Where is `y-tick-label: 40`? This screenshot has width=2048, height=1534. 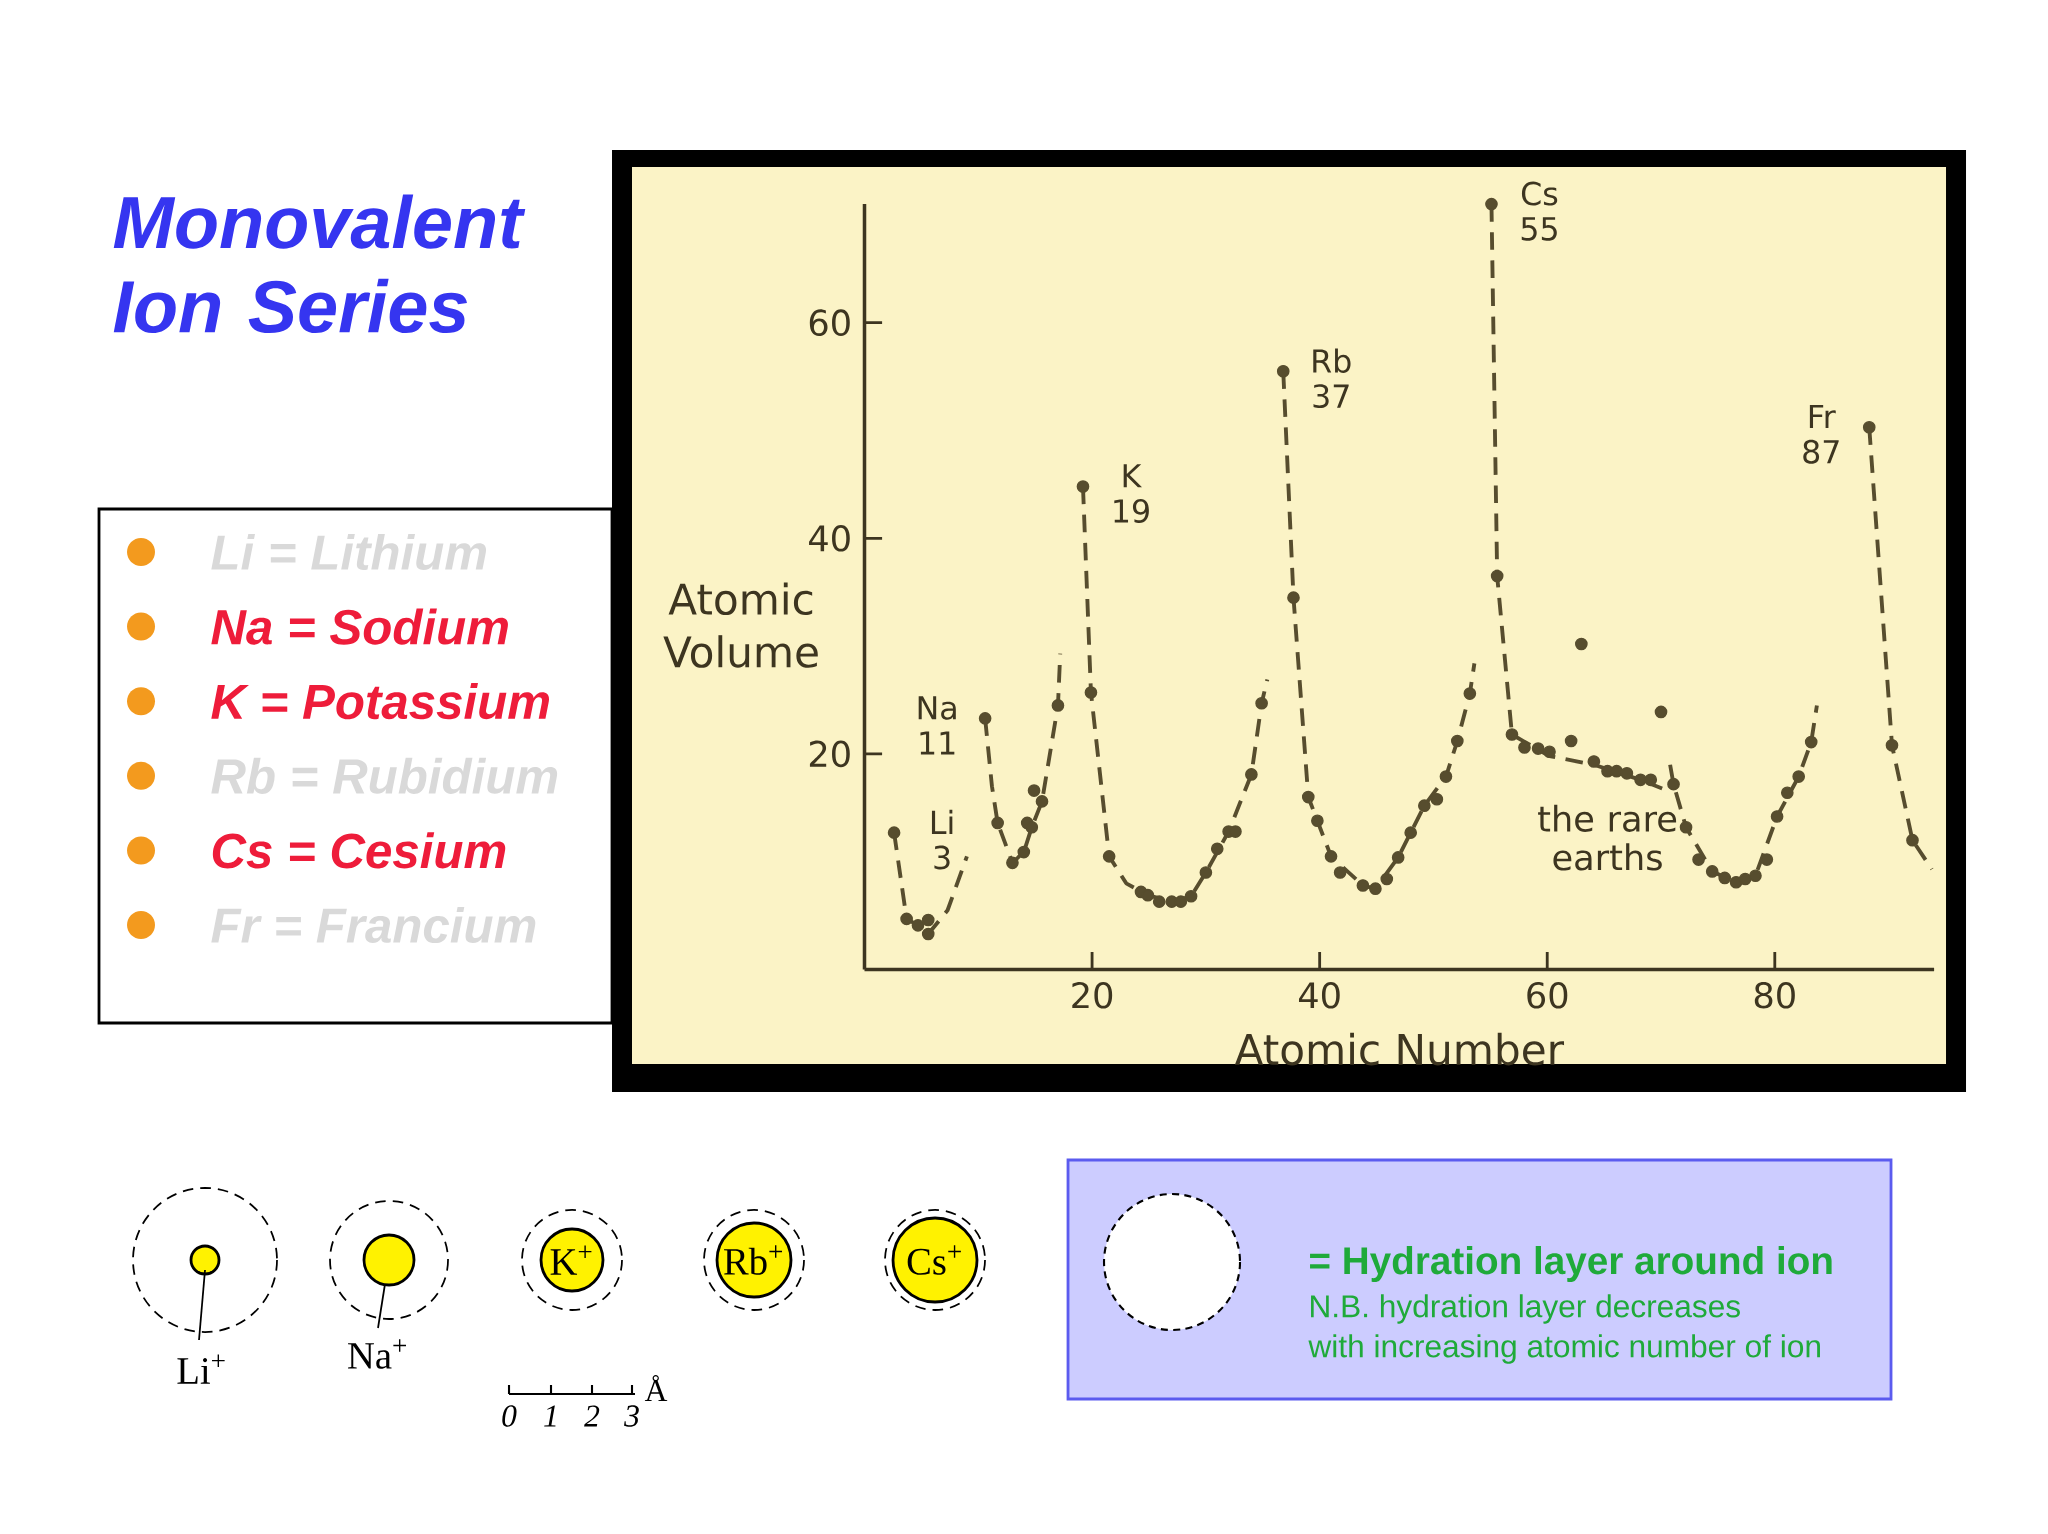
y-tick-label: 40 is located at coordinates (829, 538).